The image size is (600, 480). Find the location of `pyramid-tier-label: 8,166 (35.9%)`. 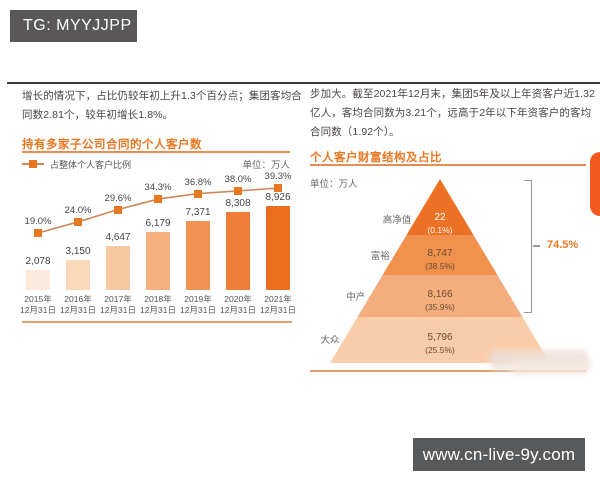

pyramid-tier-label: 8,166 (35.9%) is located at coordinates (440, 300).